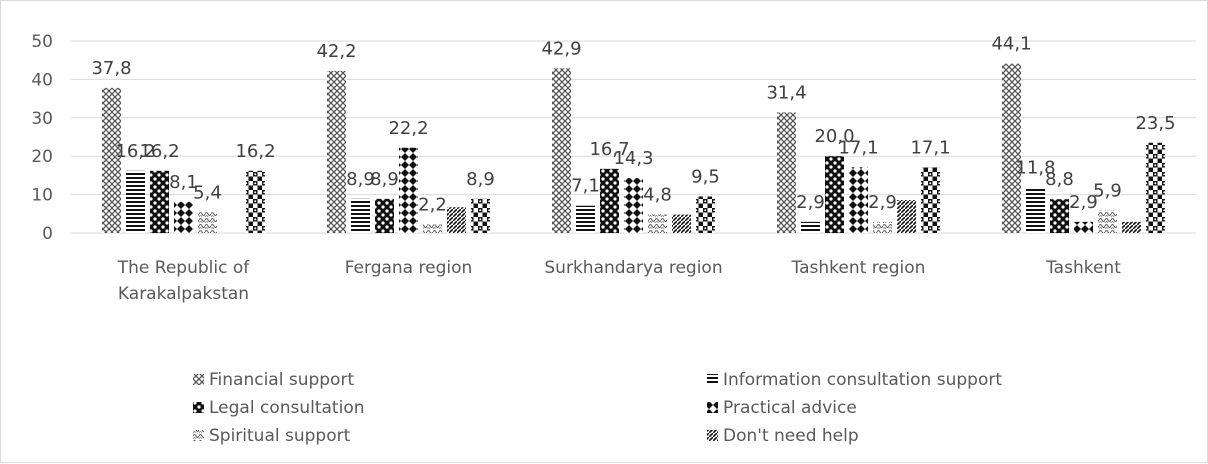 Image resolution: width=1208 pixels, height=464 pixels. Describe the element at coordinates (183, 281) in the screenshot. I see `x-tick-label: The Republic of Karakalpakstan` at that location.